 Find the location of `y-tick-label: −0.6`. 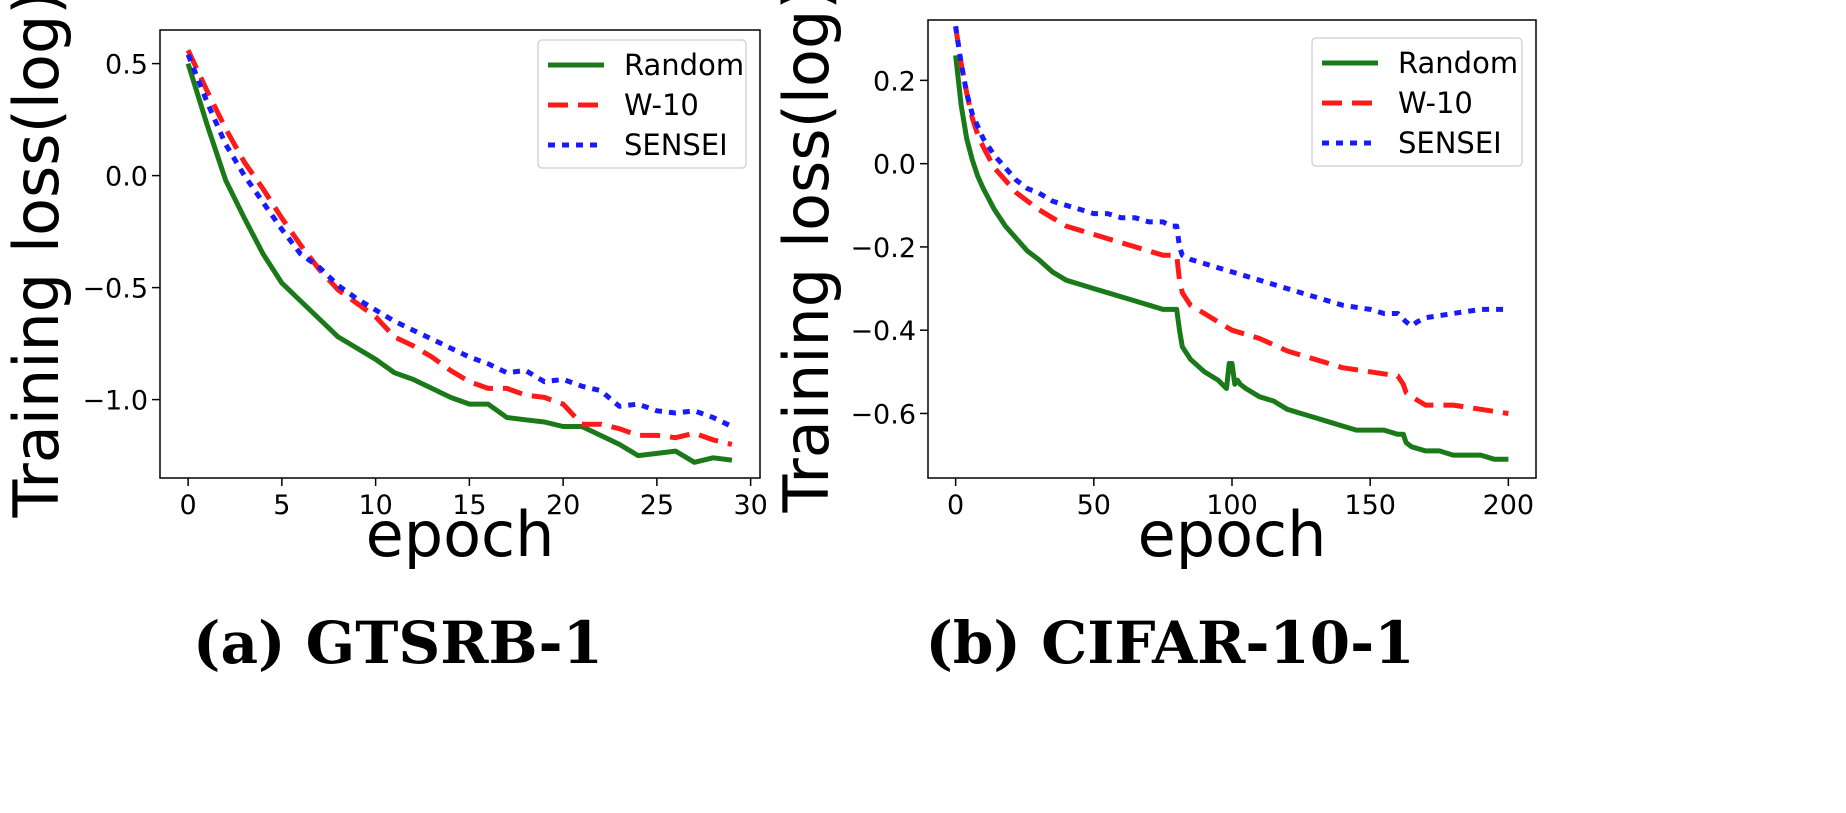

y-tick-label: −0.6 is located at coordinates (883, 414).